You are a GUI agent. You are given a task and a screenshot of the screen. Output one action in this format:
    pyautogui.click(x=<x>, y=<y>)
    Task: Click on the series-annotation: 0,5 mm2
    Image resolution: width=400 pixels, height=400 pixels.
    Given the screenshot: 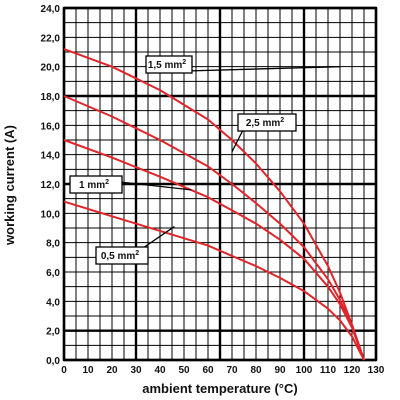 What is the action you would take?
    pyautogui.click(x=135, y=245)
    